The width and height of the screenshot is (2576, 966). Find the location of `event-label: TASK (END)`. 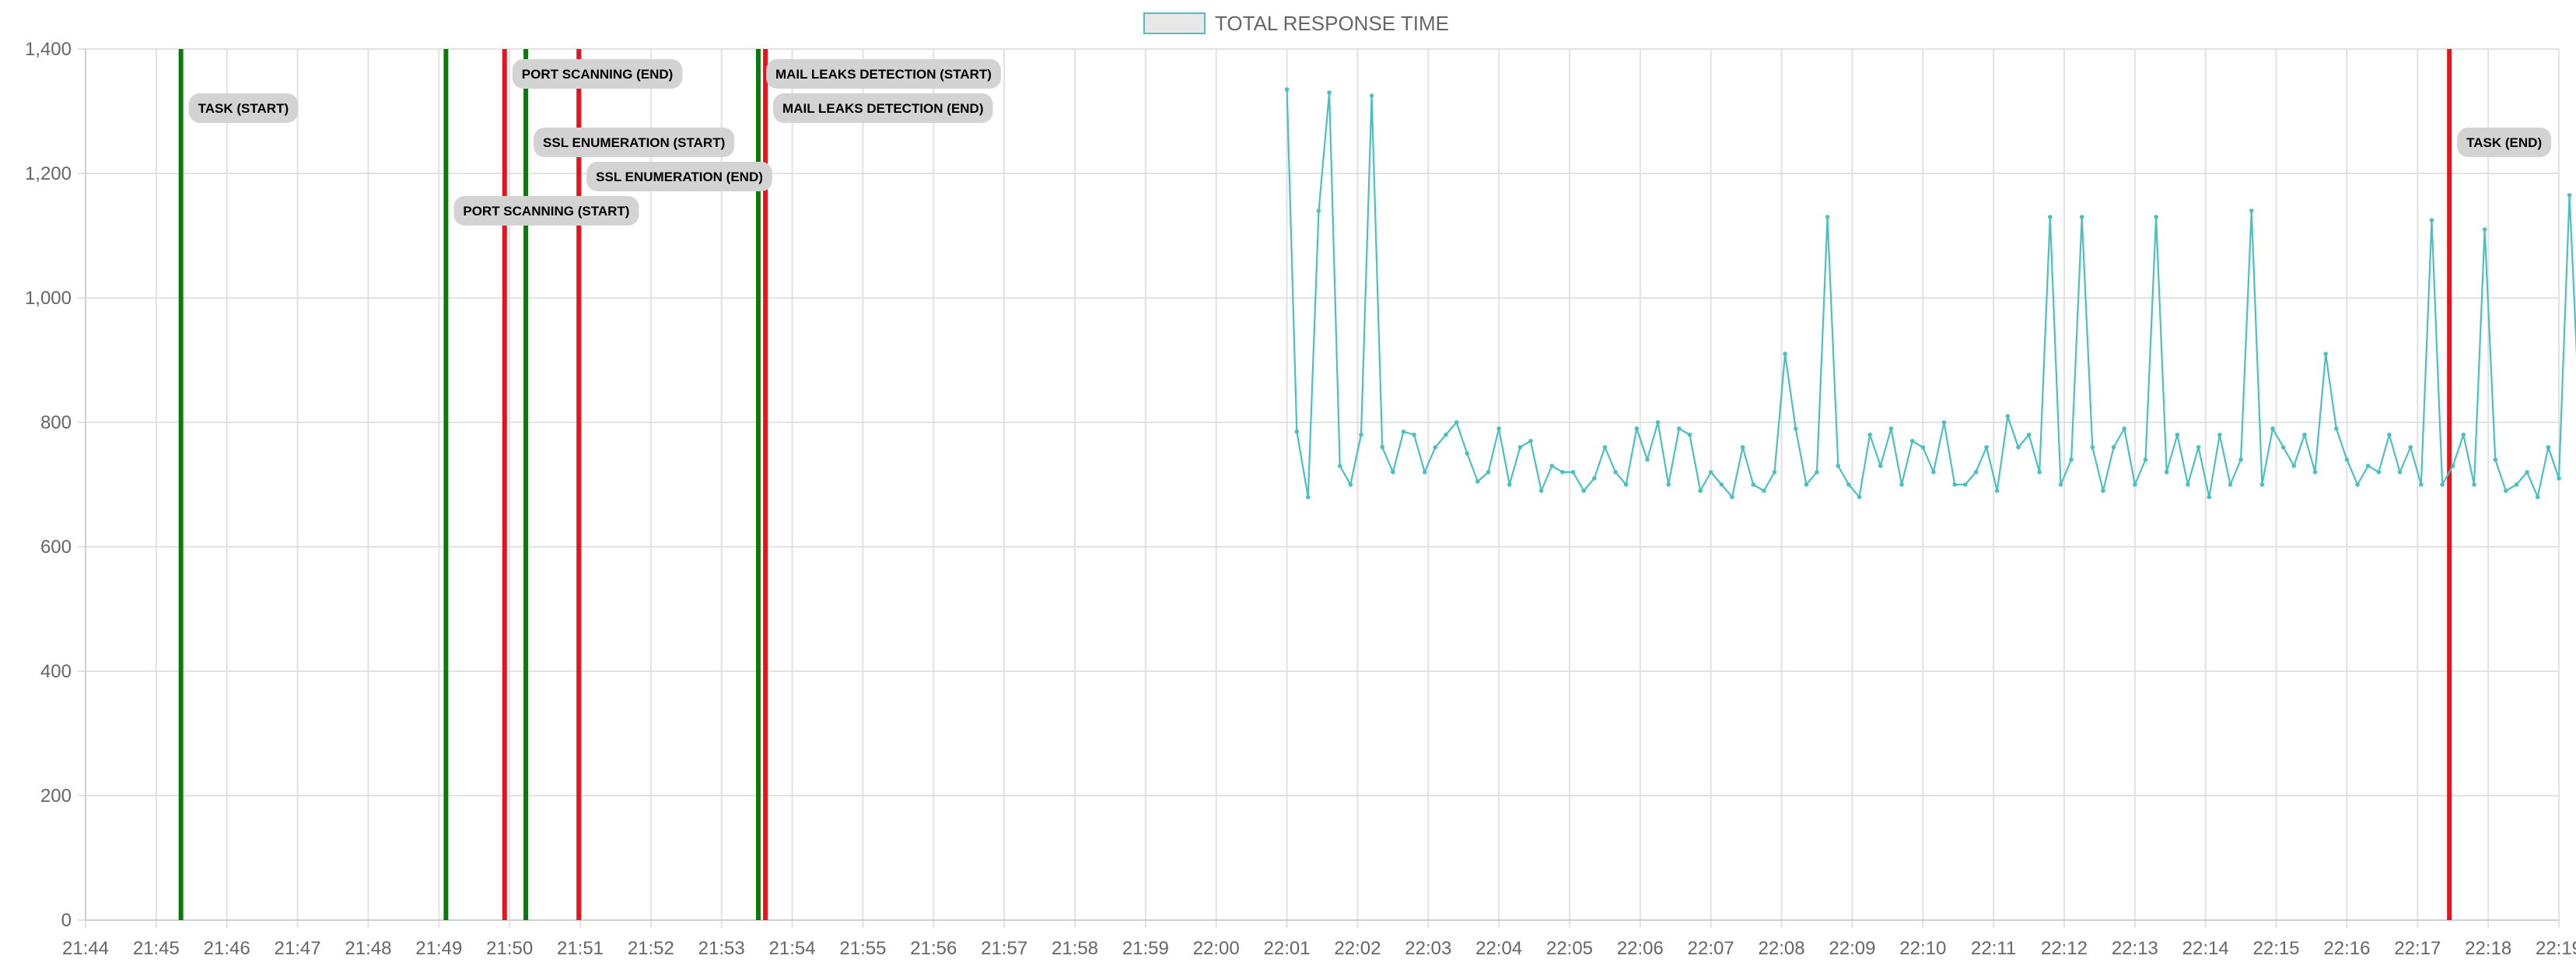

event-label: TASK (END) is located at coordinates (2505, 142).